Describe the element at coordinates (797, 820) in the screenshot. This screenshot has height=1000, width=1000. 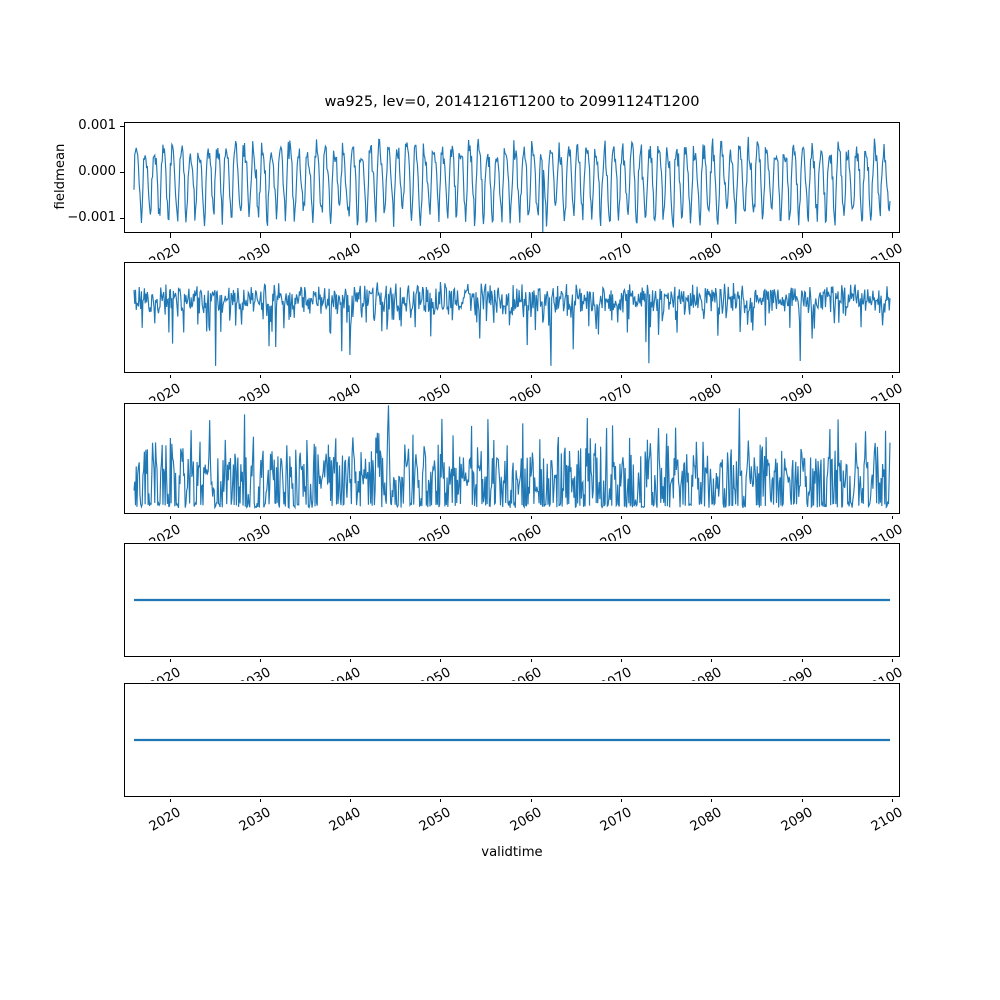
I see `x-tick-label: 2090` at that location.